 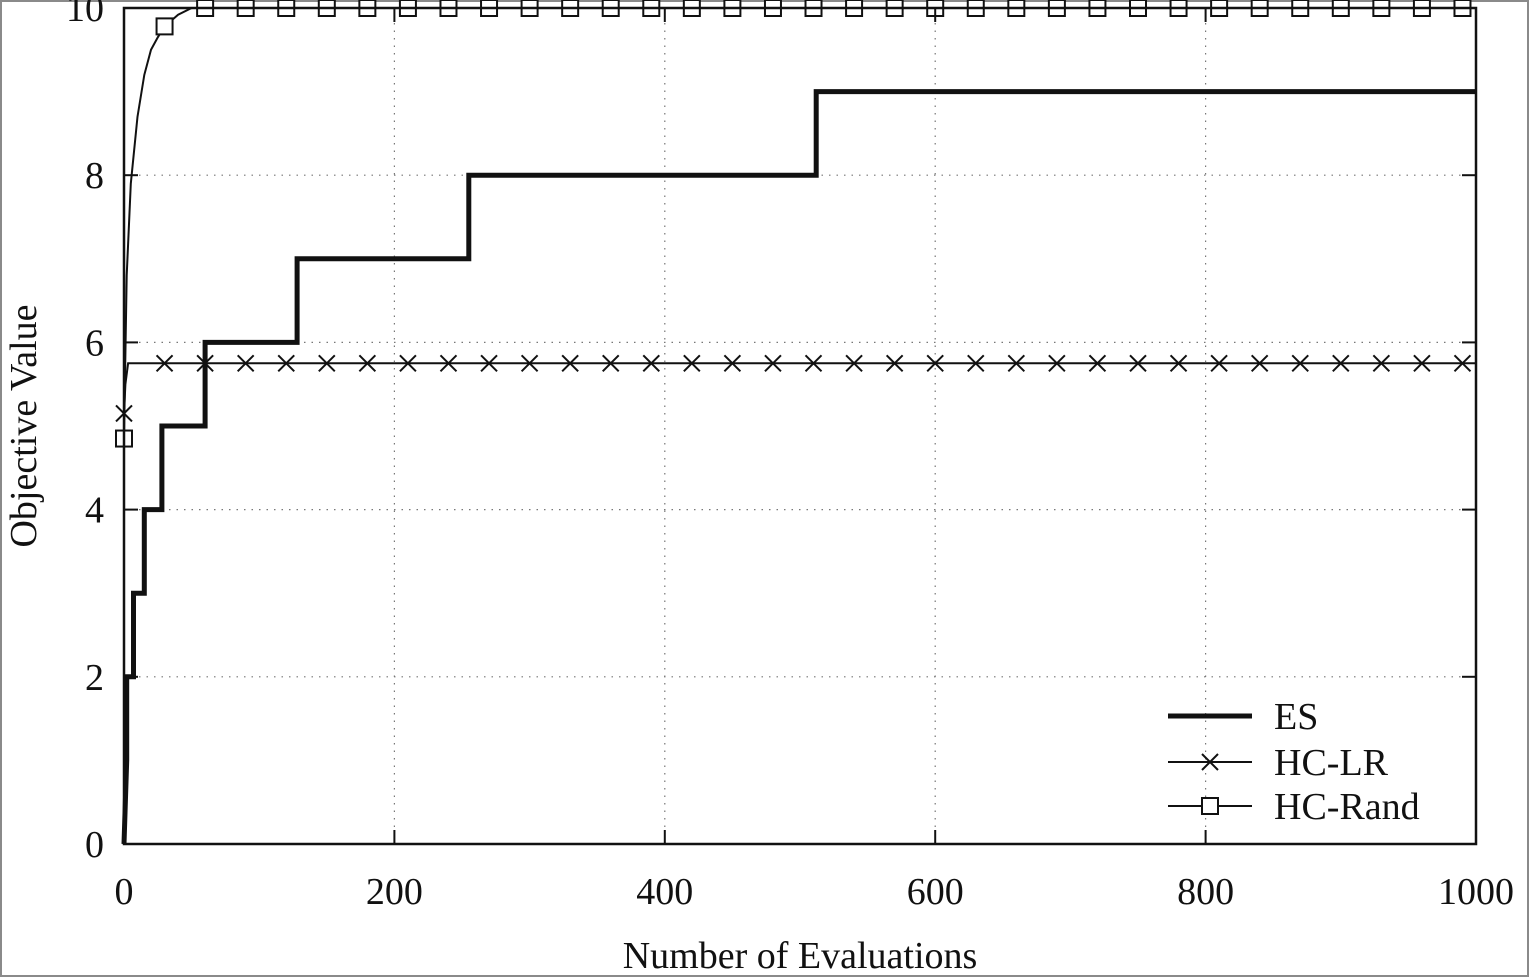 What do you see at coordinates (1347, 807) in the screenshot?
I see `legend-label: HC-Rand` at bounding box center [1347, 807].